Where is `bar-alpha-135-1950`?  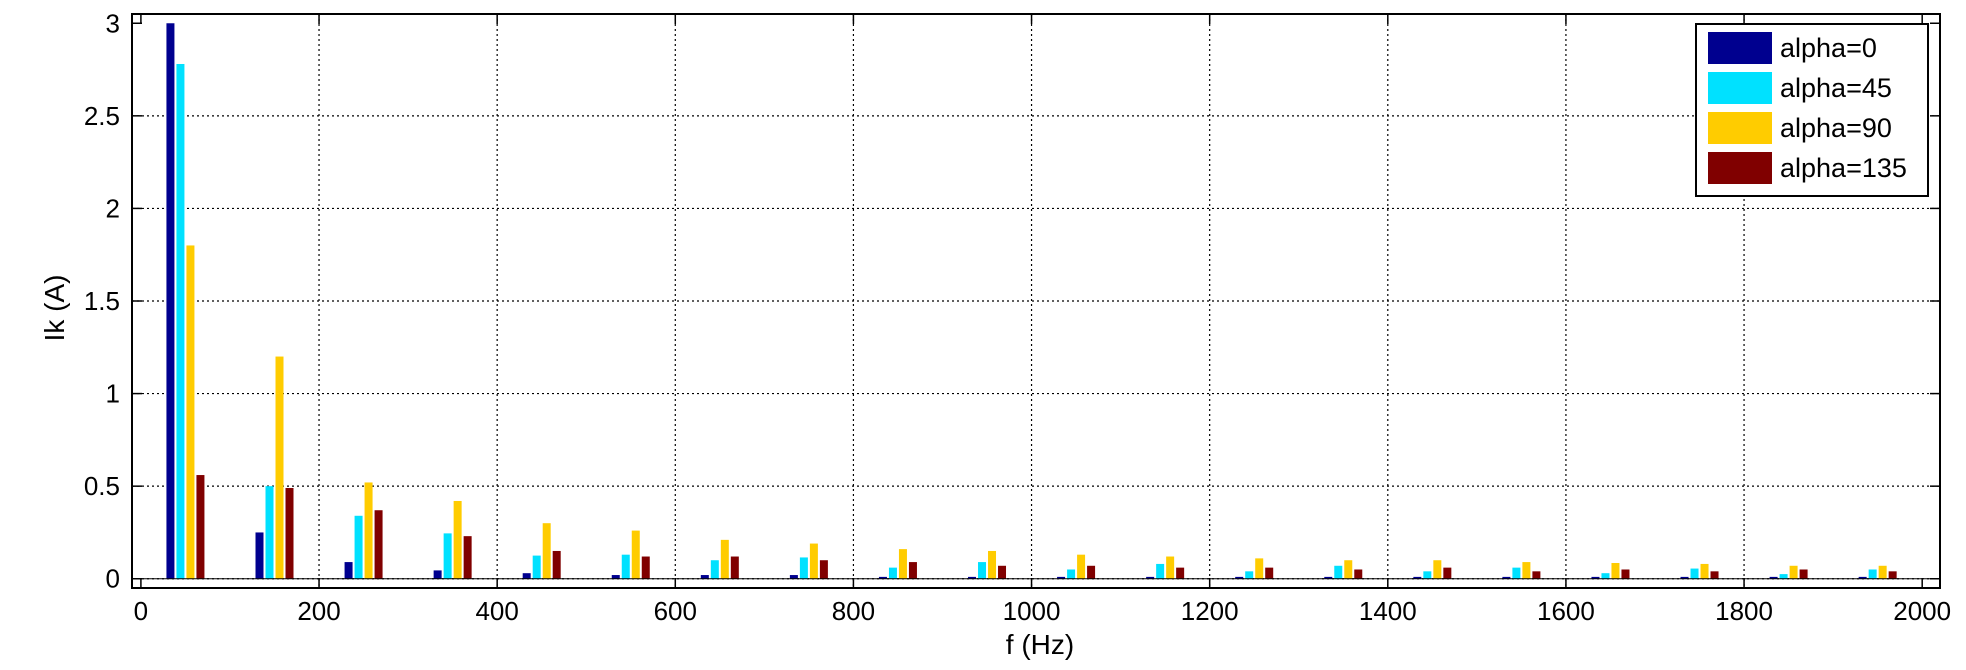
bar-alpha-135-1950 is located at coordinates (1892, 575).